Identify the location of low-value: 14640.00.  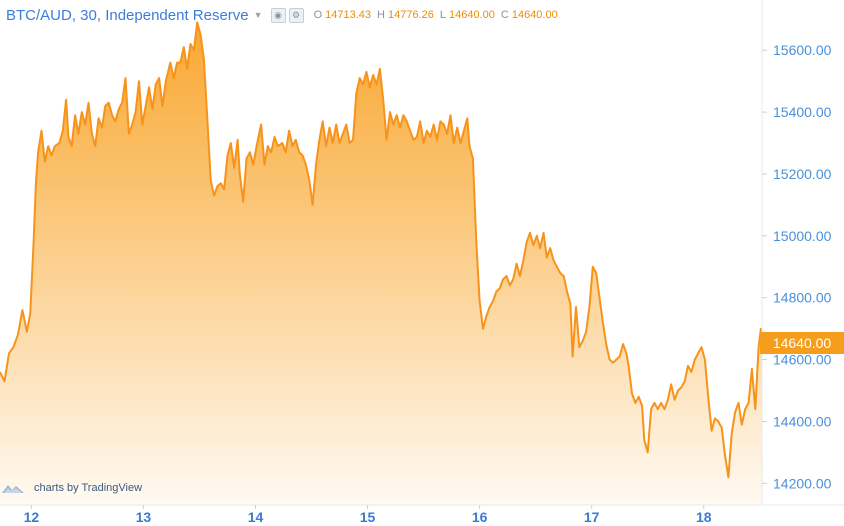
(471, 15).